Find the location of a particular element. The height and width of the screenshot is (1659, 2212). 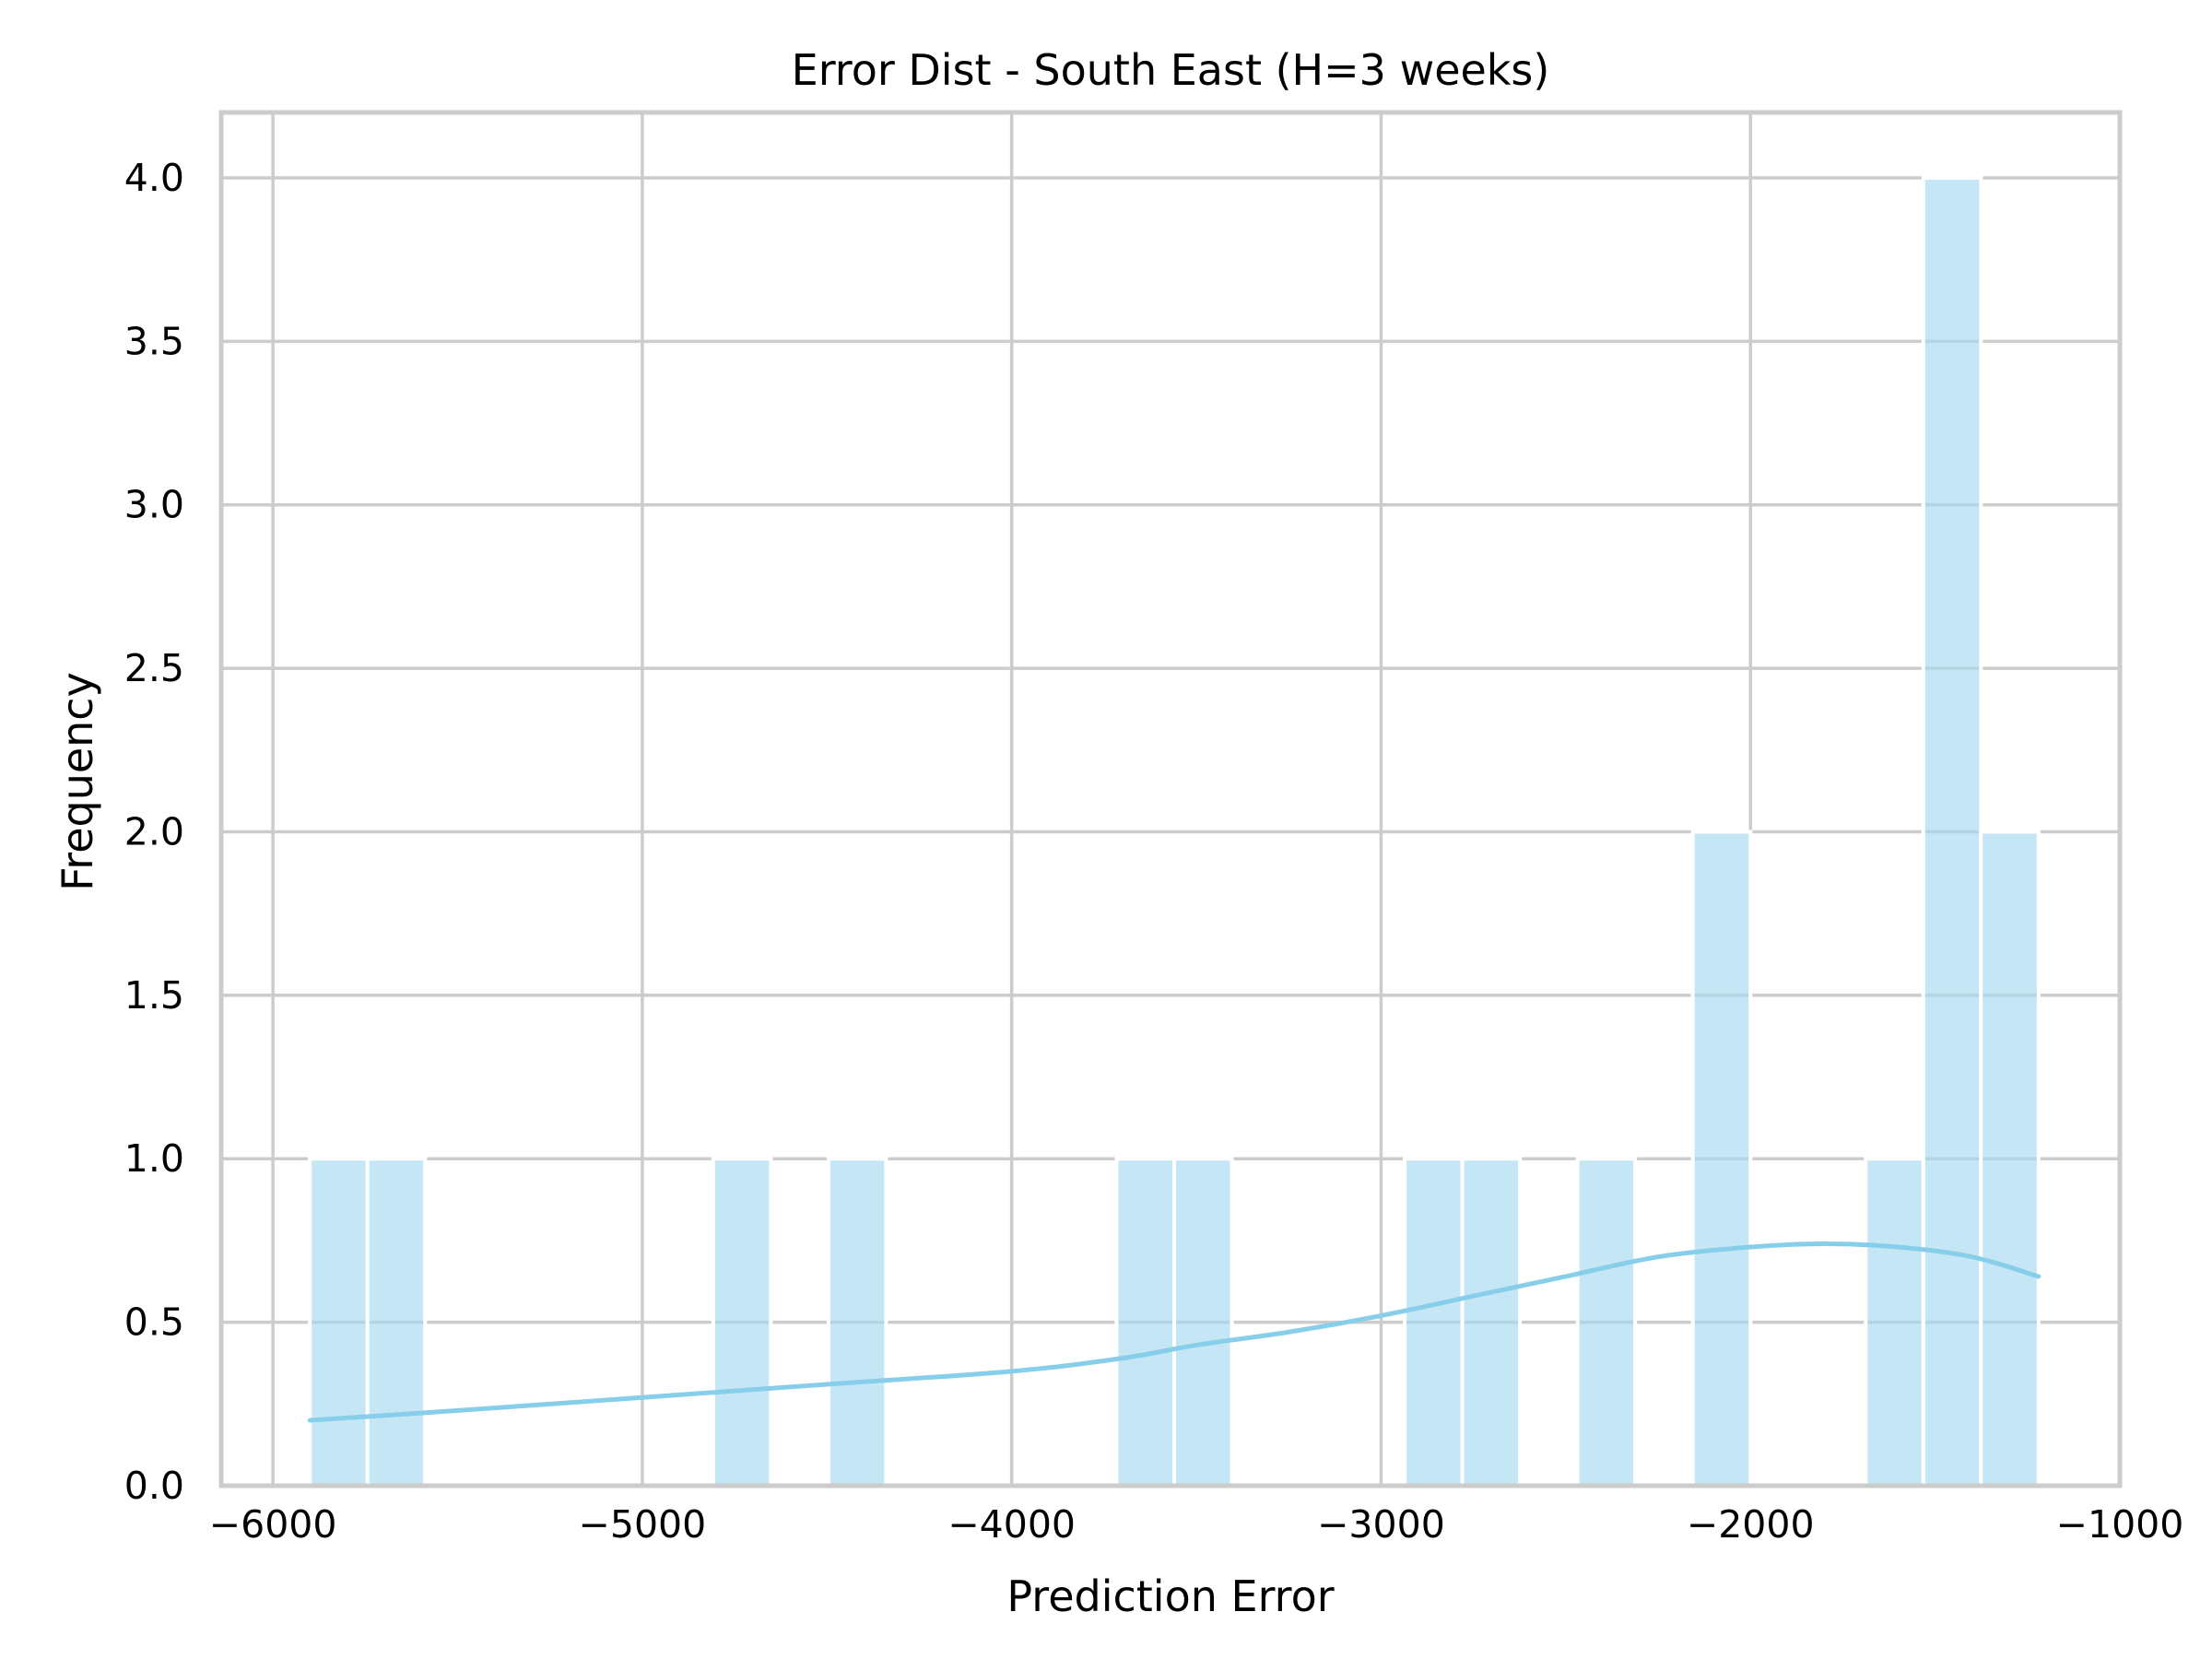

x-tick-label: −2000 is located at coordinates (1751, 1524).